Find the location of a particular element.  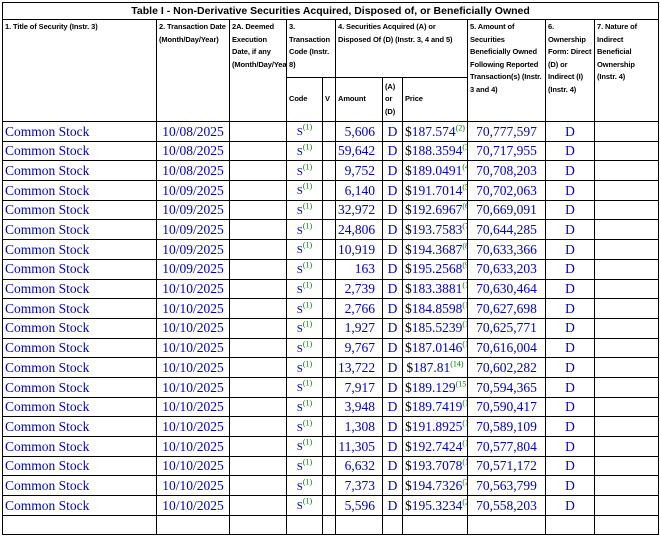

shares-owned-value: 70,669,091 is located at coordinates (506, 210).